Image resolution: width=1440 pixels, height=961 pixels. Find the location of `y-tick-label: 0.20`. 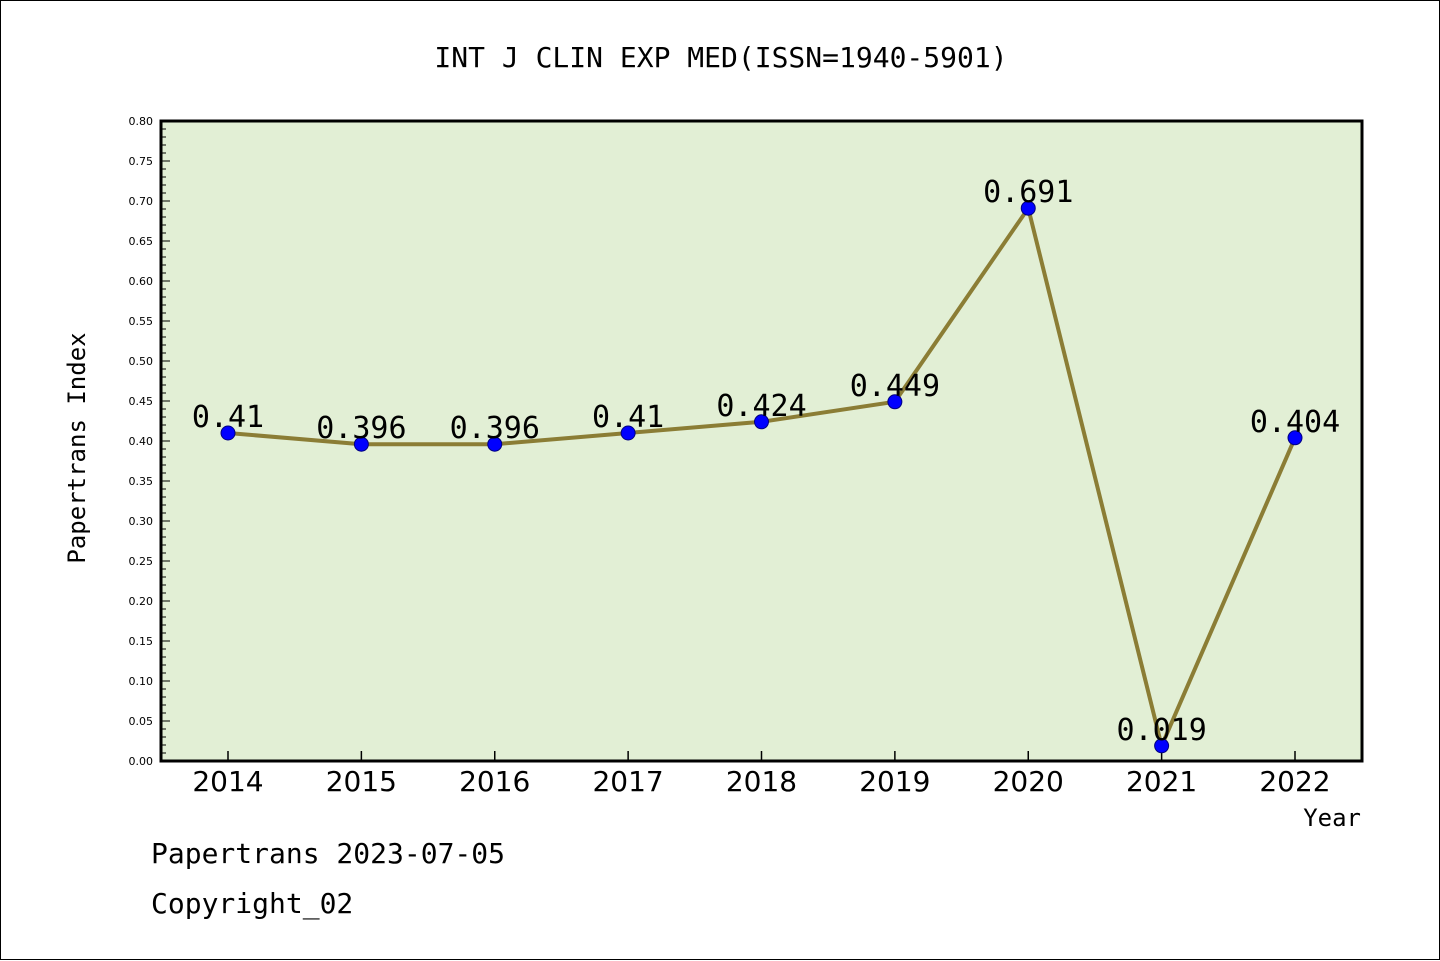

y-tick-label: 0.20 is located at coordinates (141, 601).